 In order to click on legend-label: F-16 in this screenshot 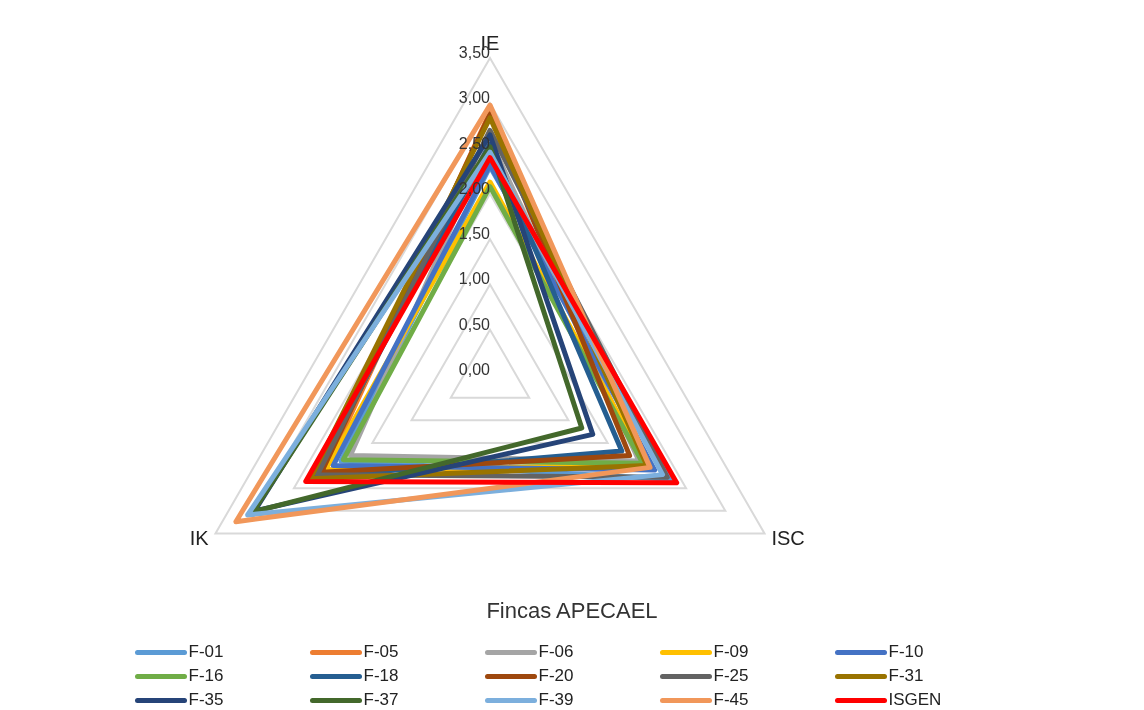, I will do `click(206, 676)`.